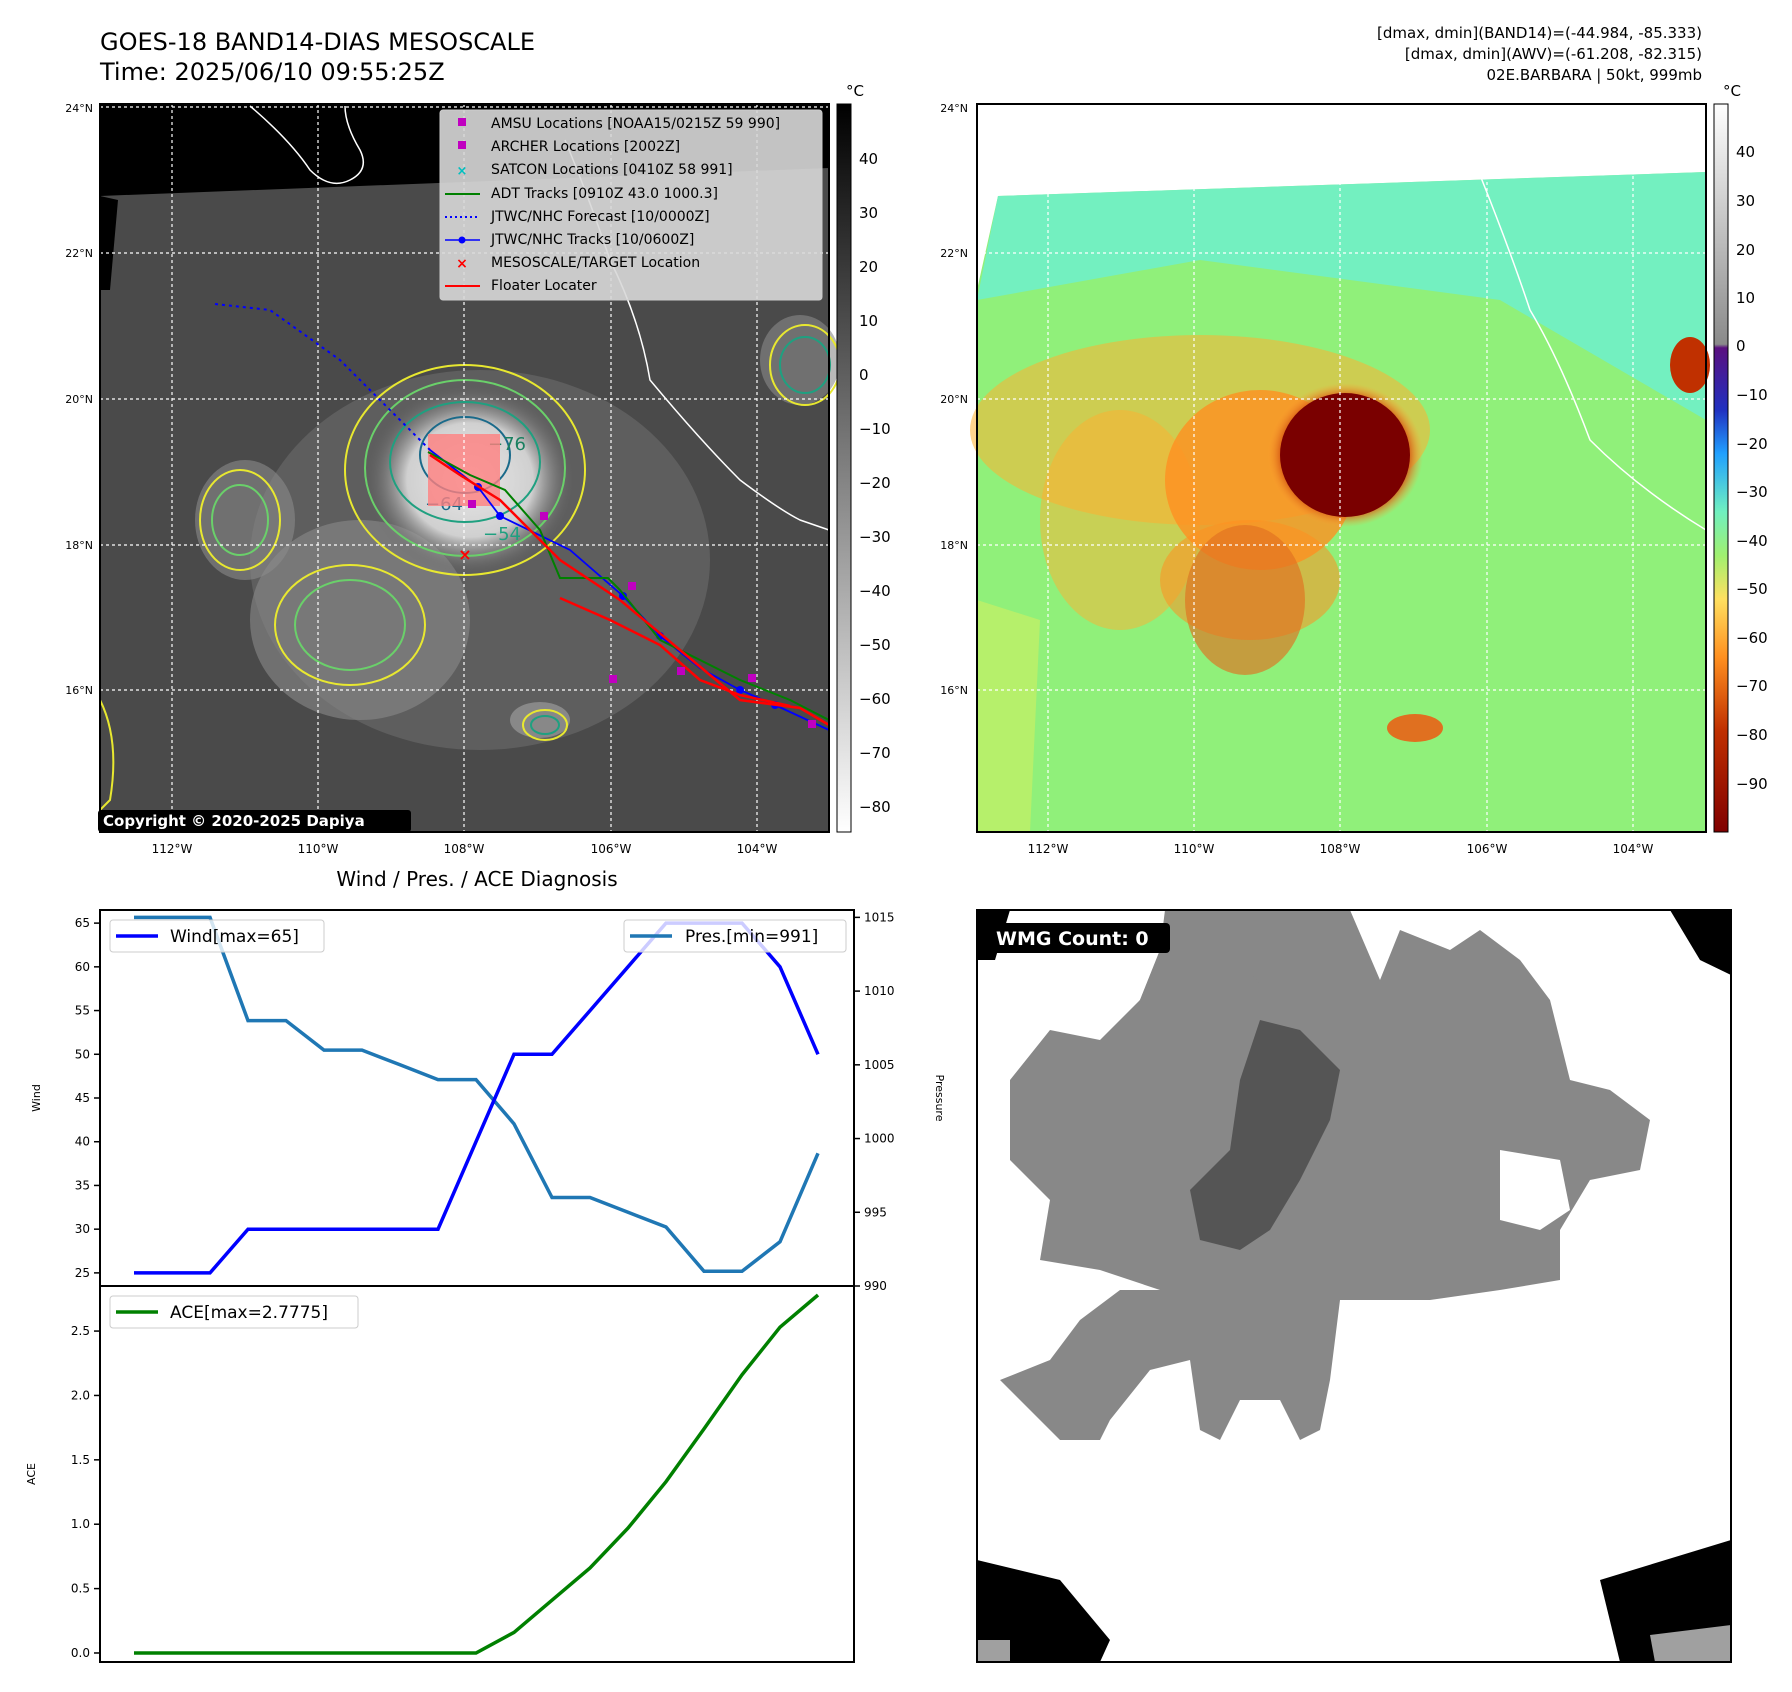 The width and height of the screenshot is (1792, 1692). Describe the element at coordinates (82, 1054) in the screenshot. I see `wind-tick-label: 50` at that location.